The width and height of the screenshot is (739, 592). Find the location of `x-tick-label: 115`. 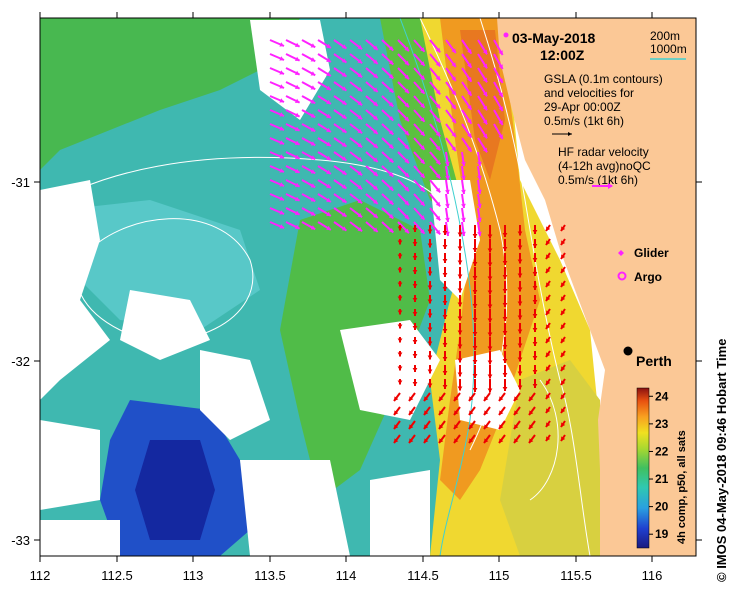

x-tick-label: 115 is located at coordinates (499, 575).